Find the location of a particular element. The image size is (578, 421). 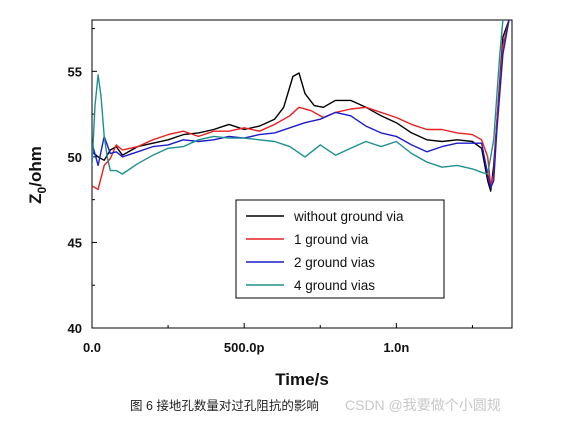

legend-label: 1 ground via is located at coordinates (331, 239).